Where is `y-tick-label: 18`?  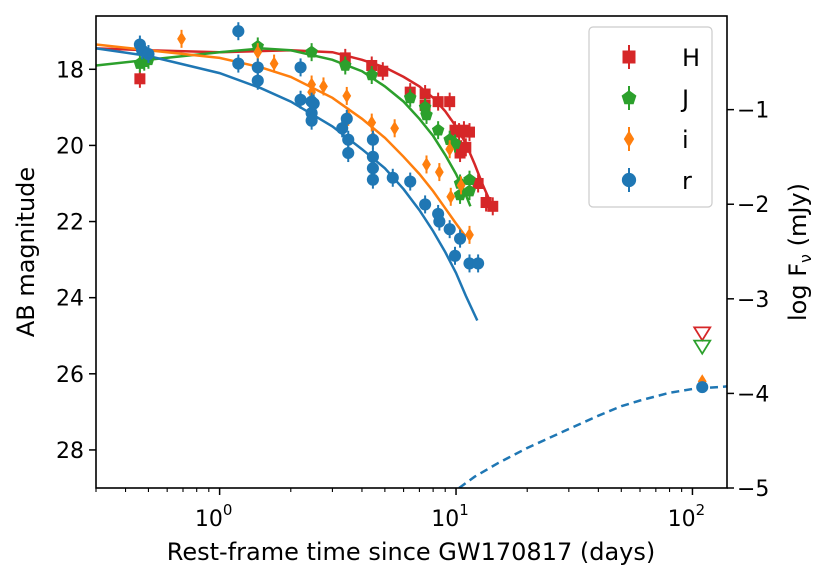 y-tick-label: 18 is located at coordinates (70, 70).